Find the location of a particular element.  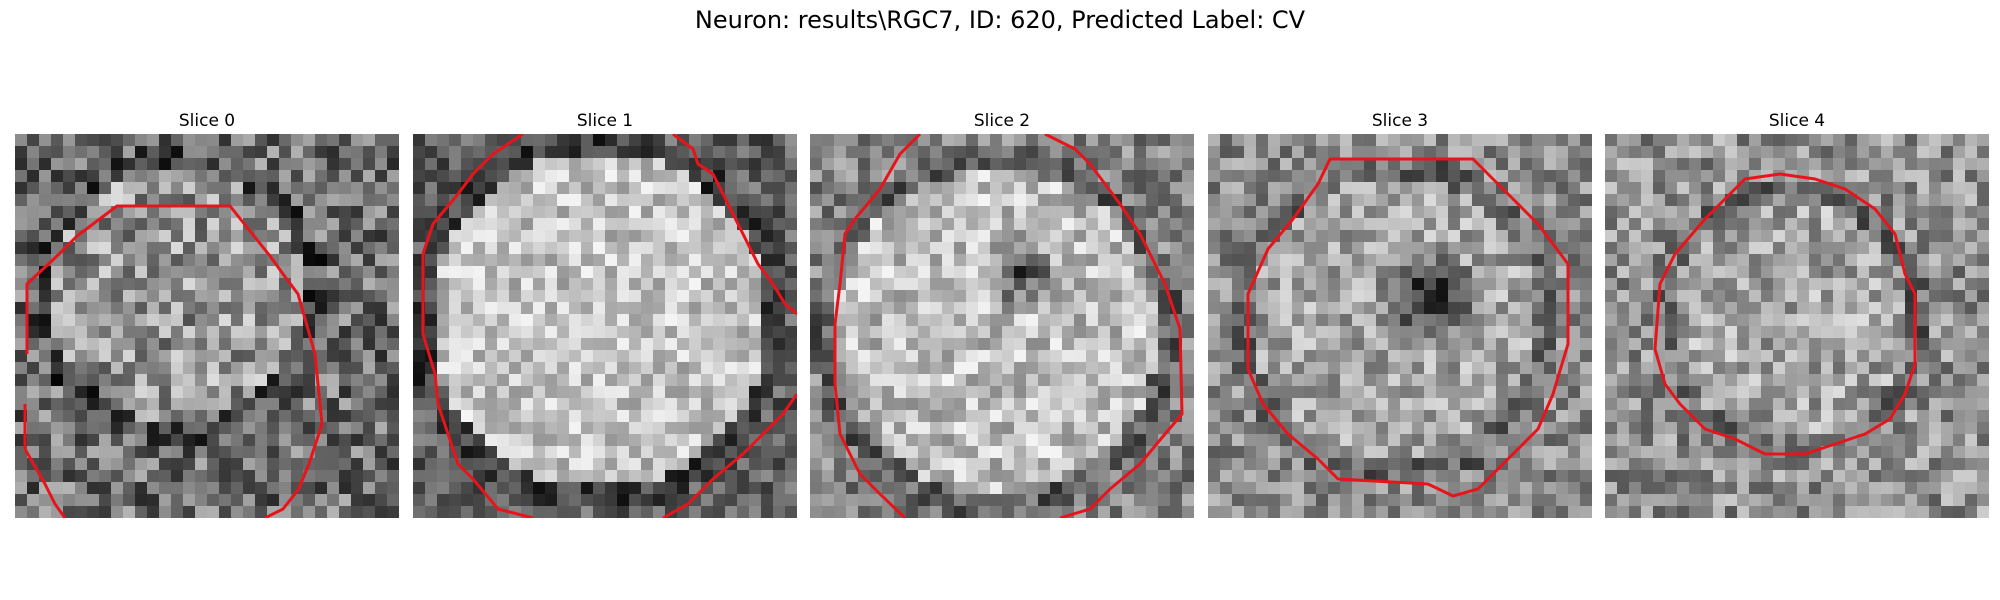

contour-line-2b is located at coordinates (1114, 326).